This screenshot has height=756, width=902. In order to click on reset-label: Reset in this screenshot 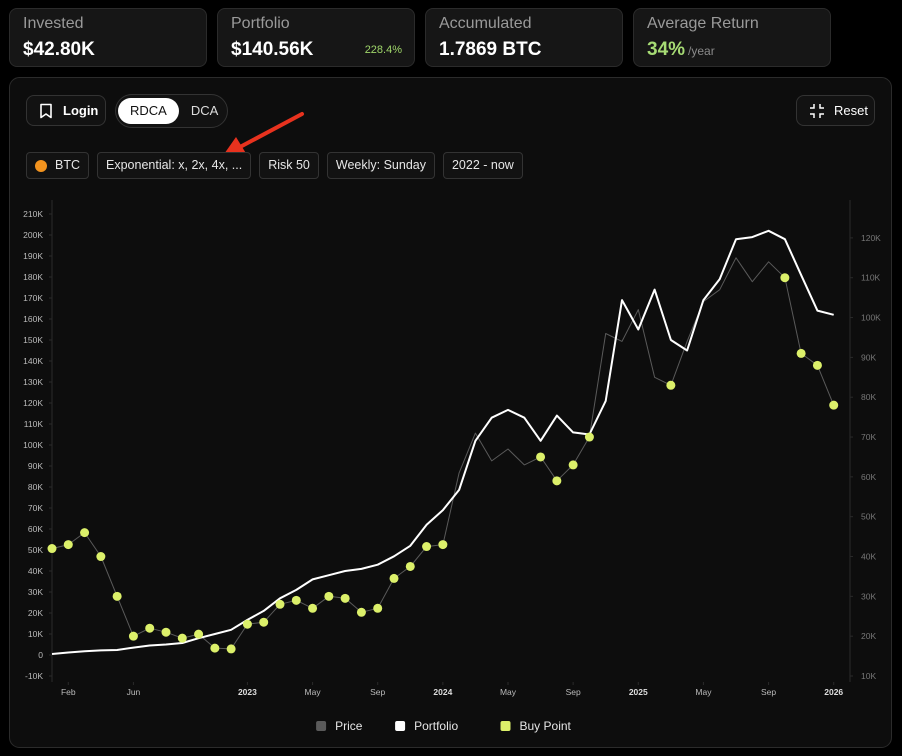, I will do `click(851, 110)`.